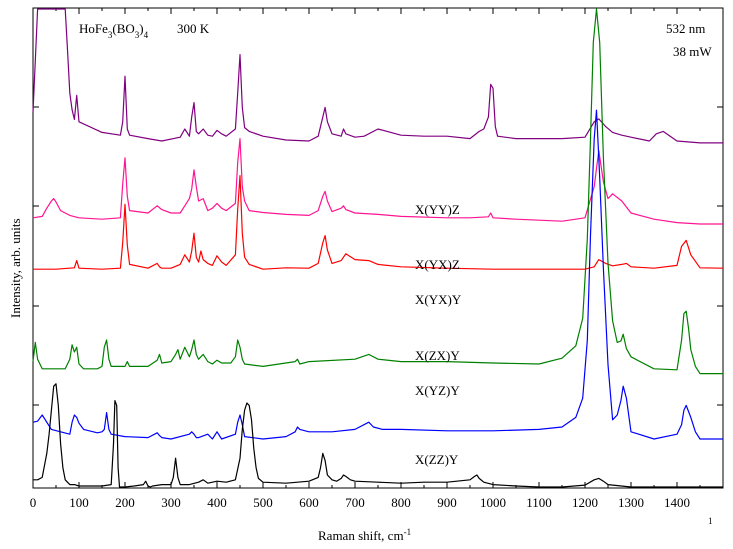  Describe the element at coordinates (364, 535) in the screenshot. I see `x-axis-title: Raman shift, cm-1` at that location.